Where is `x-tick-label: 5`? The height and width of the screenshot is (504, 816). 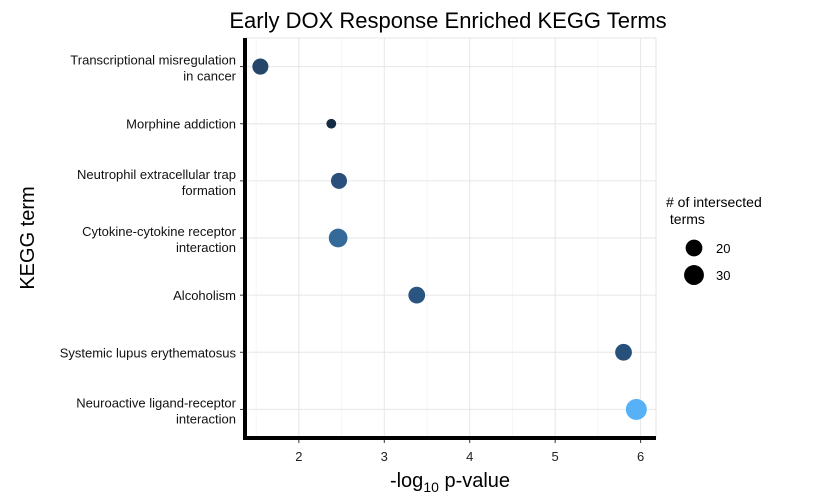 x-tick-label: 5 is located at coordinates (555, 456).